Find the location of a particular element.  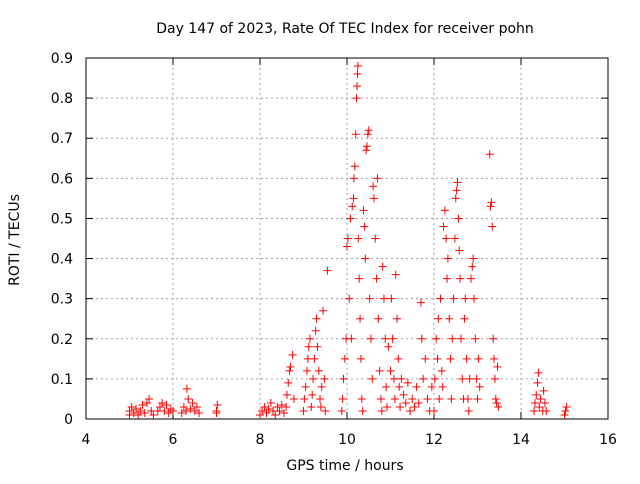

x-tick-labels: 4 6 8 10 12 14 16 is located at coordinates (349, 440).